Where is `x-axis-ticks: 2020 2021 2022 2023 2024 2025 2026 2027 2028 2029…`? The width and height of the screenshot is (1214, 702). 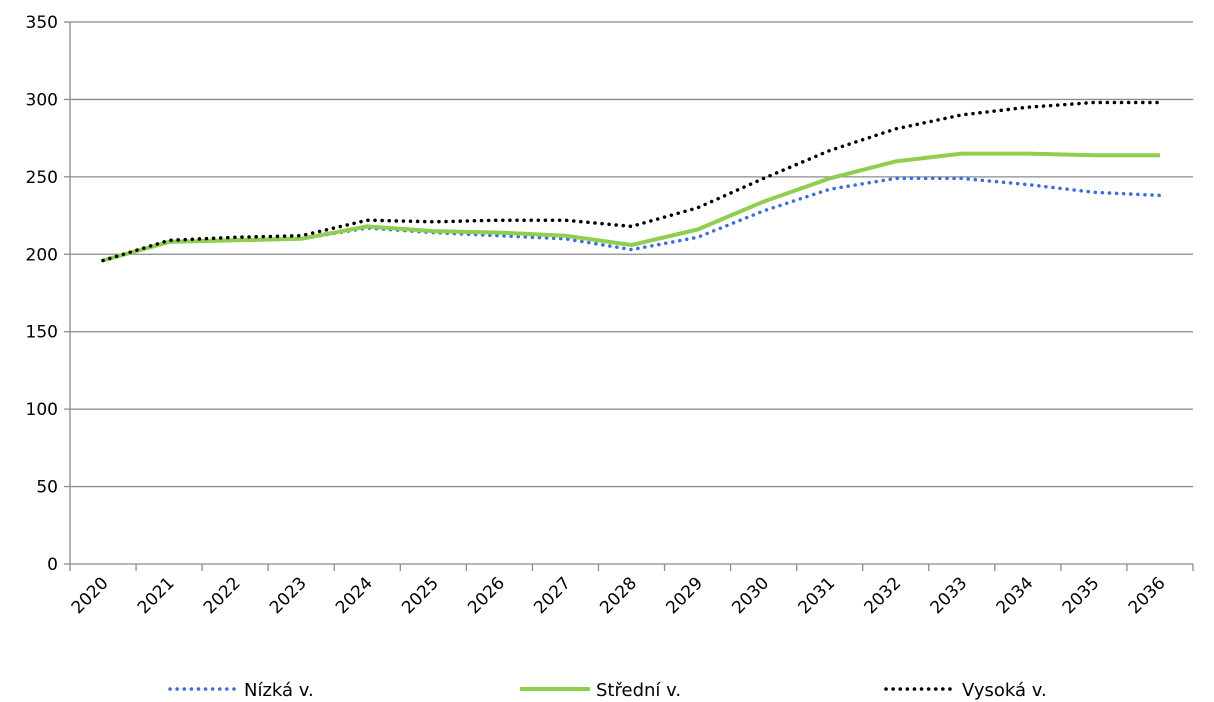
x-axis-ticks: 2020 2021 2022 2023 2024 2025 2026 2027 2028 2029… is located at coordinates (631, 591).